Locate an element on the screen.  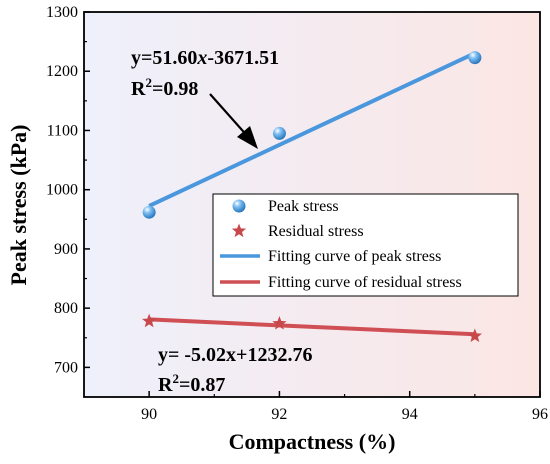
legend-box is located at coordinates (365, 245).